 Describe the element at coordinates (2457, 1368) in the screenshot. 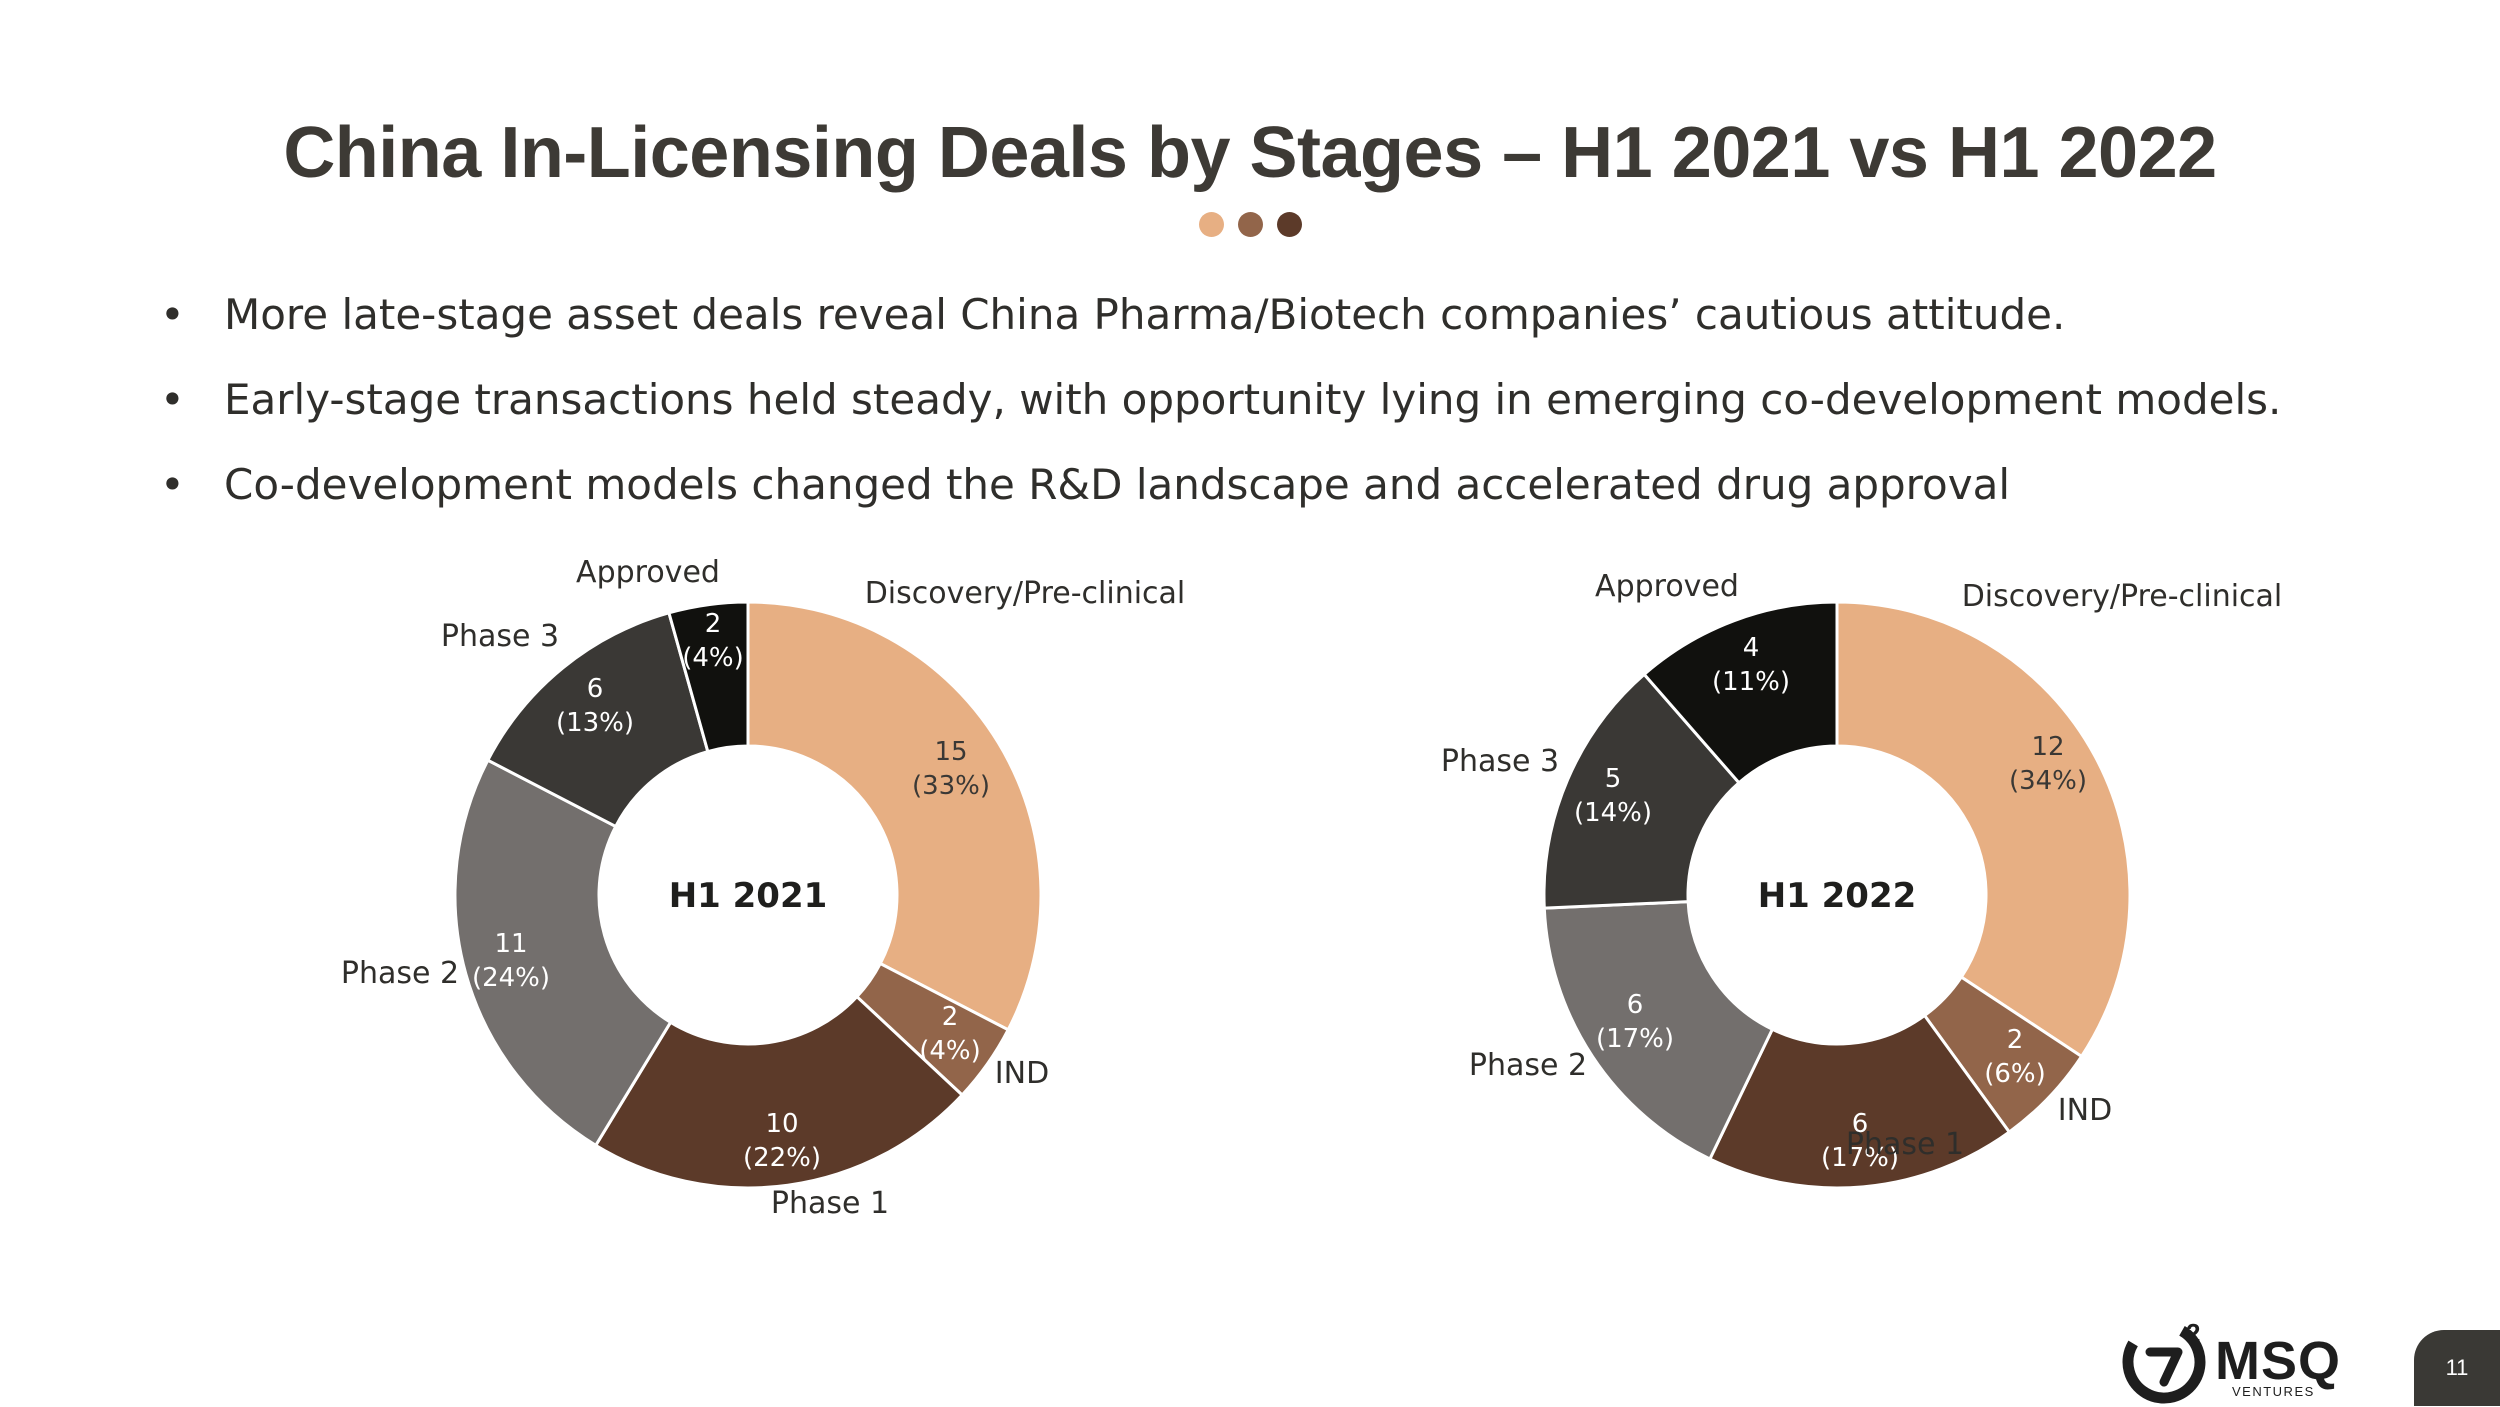

I see `page-number: 11` at that location.